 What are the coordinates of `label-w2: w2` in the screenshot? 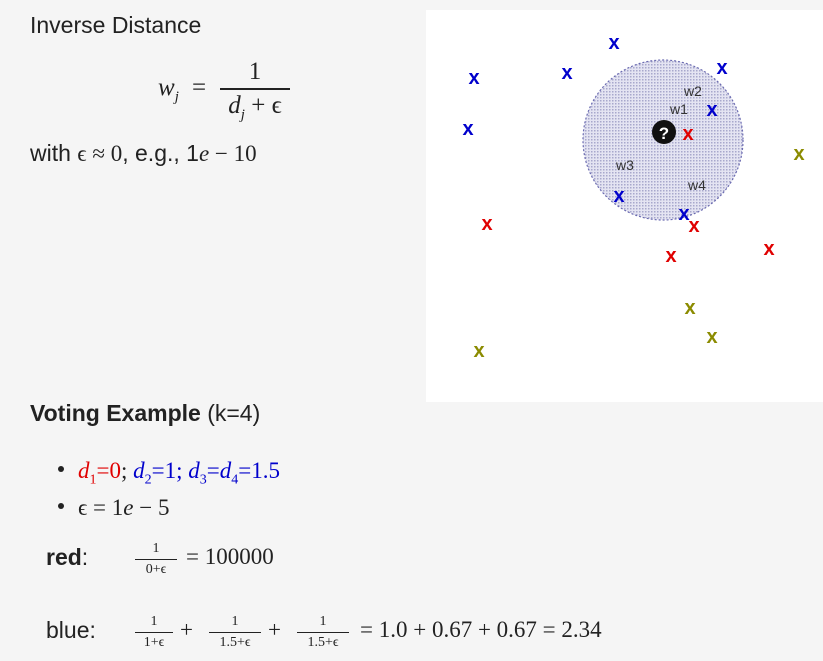 It's located at (692, 91).